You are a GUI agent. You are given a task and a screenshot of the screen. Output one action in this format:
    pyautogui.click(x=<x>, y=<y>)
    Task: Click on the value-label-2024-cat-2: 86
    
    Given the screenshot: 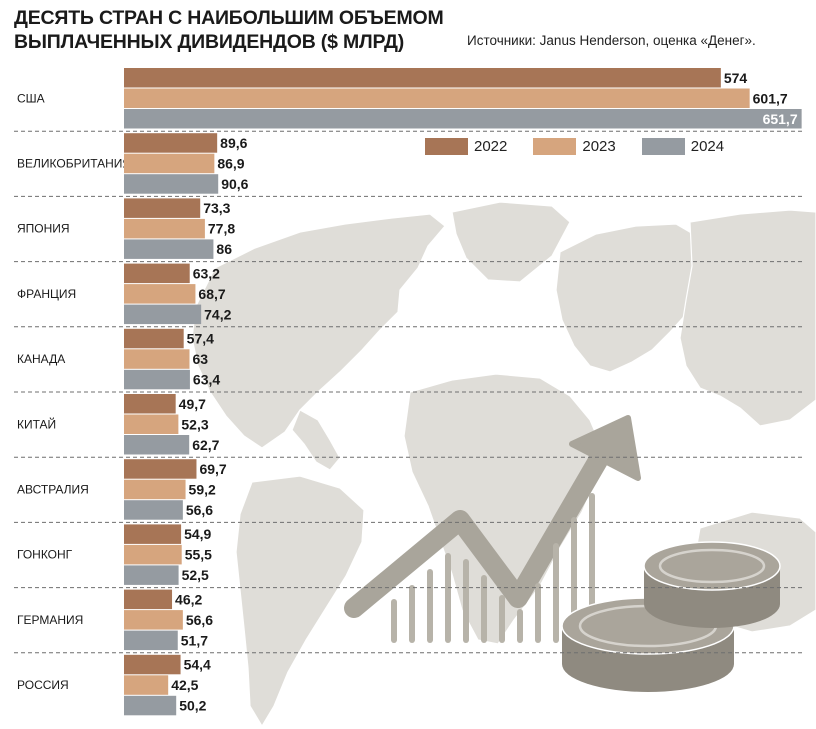 What is the action you would take?
    pyautogui.click(x=224, y=249)
    